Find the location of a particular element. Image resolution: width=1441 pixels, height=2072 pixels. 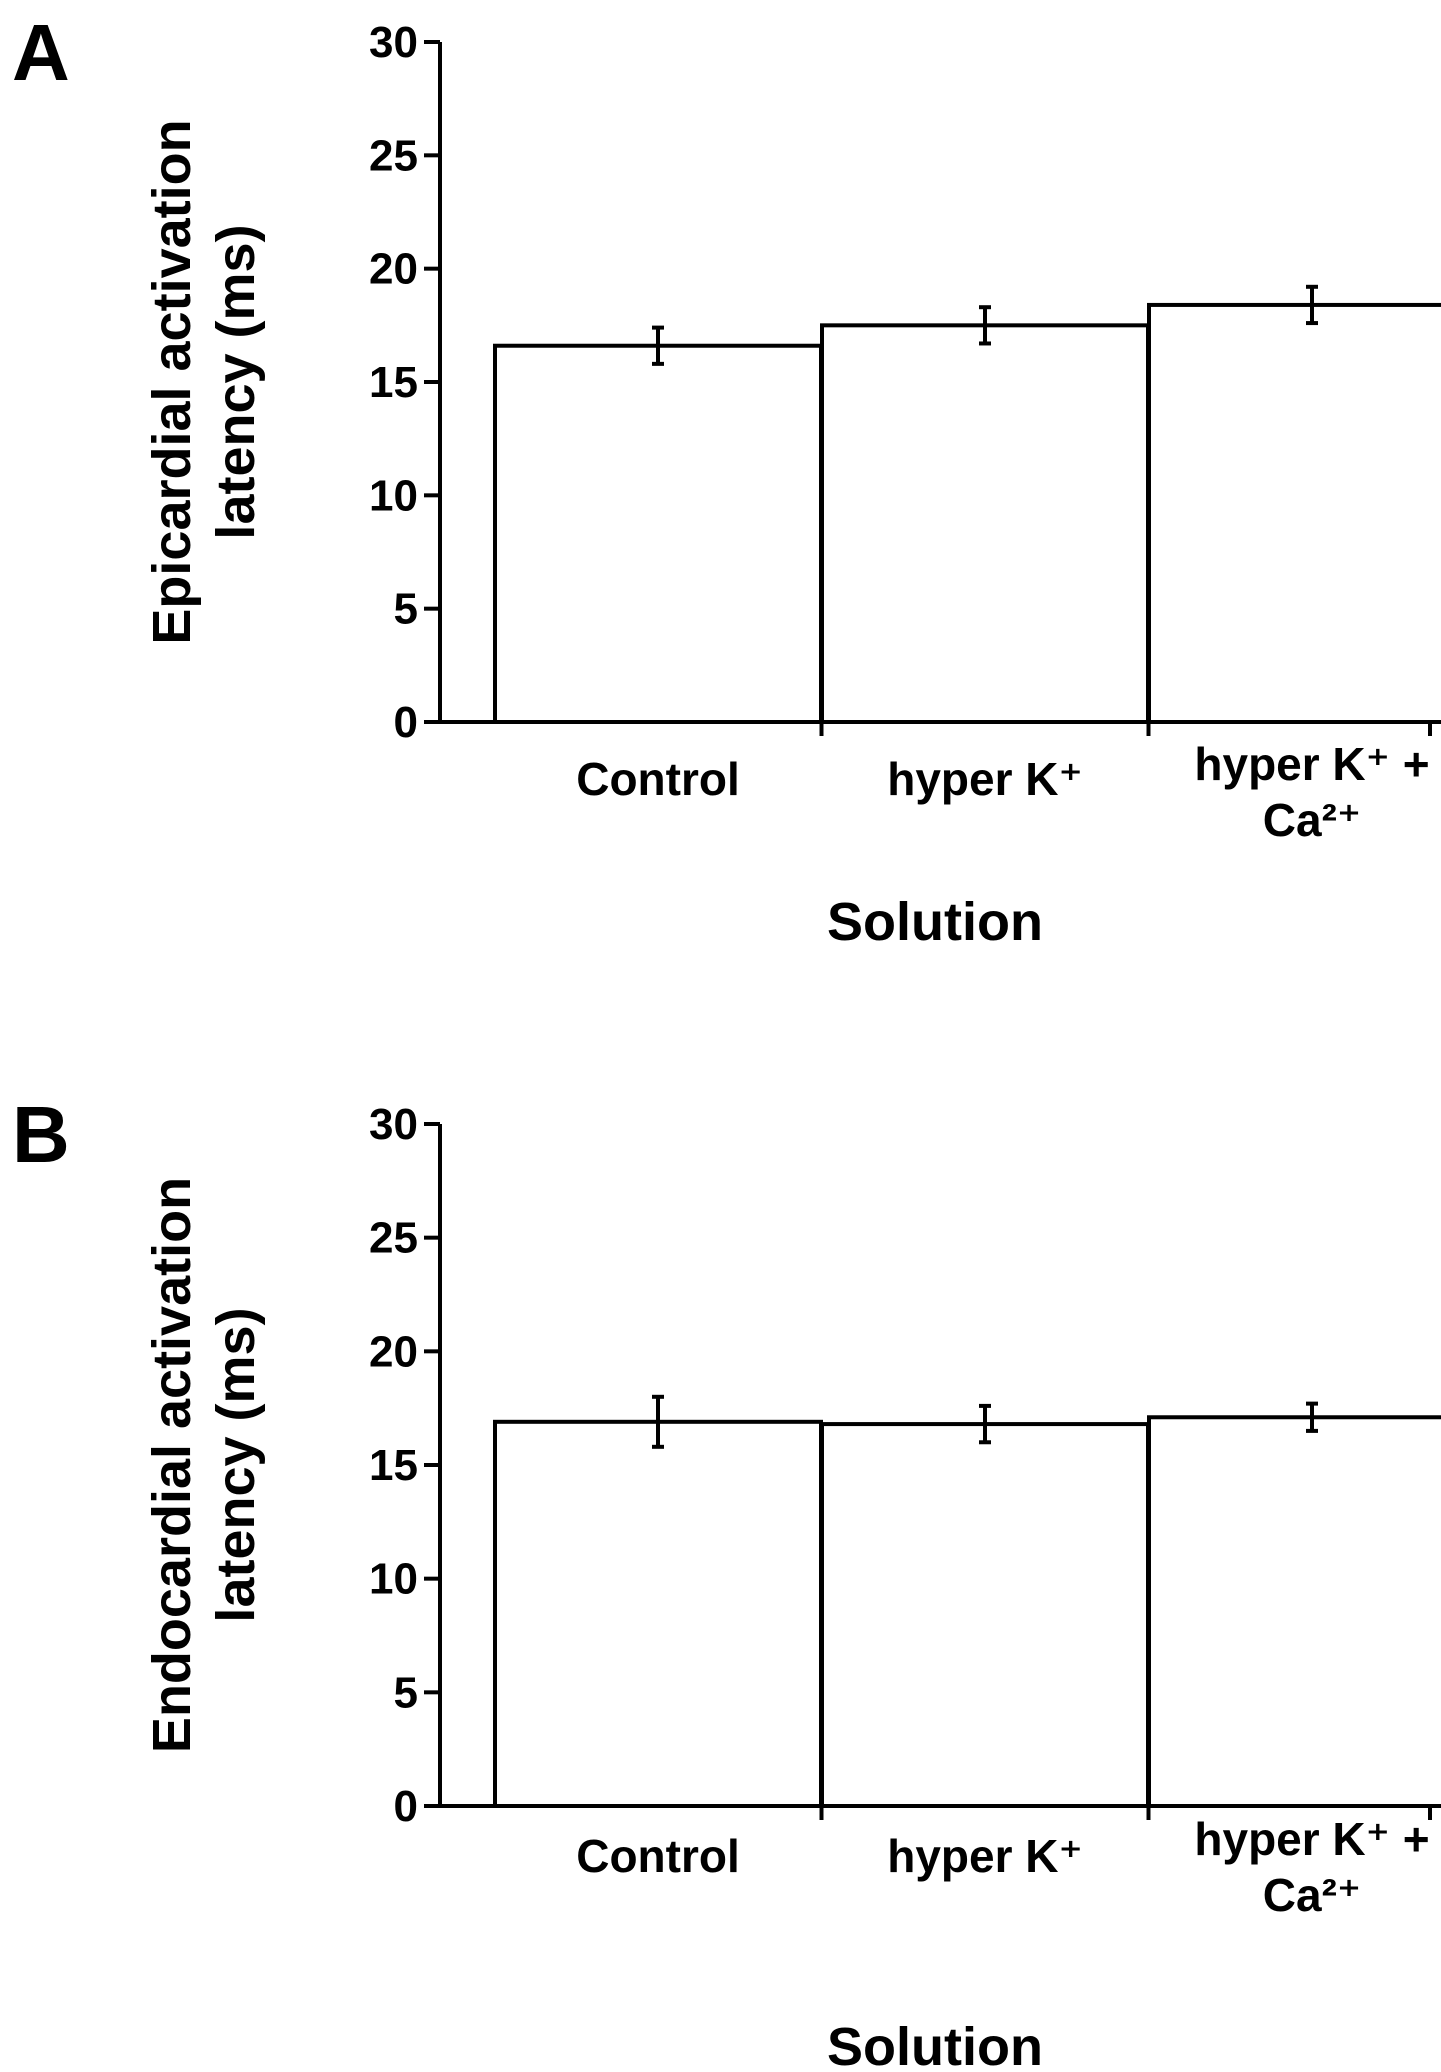

y-axis-title-line: Endocardial activation is located at coordinates (172, 1465).